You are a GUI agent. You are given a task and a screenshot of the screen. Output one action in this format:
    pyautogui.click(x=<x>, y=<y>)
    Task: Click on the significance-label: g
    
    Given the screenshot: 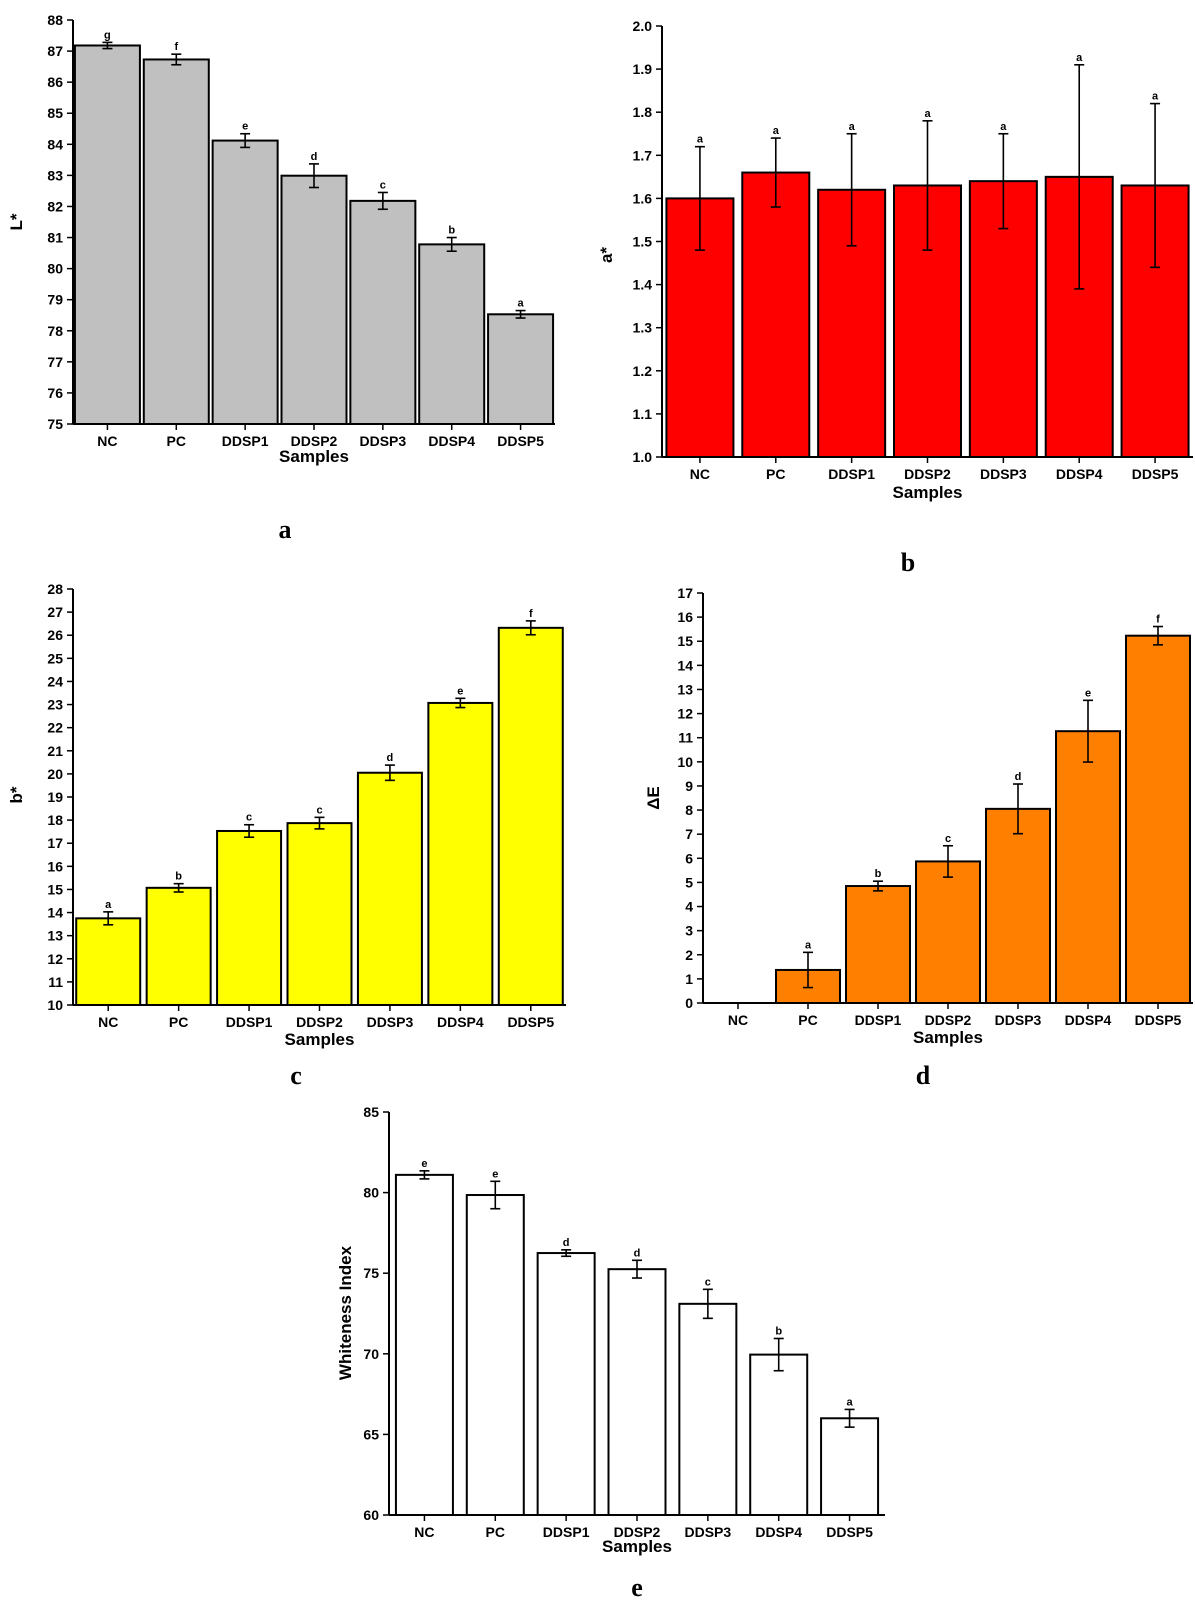 What is the action you would take?
    pyautogui.click(x=107, y=35)
    